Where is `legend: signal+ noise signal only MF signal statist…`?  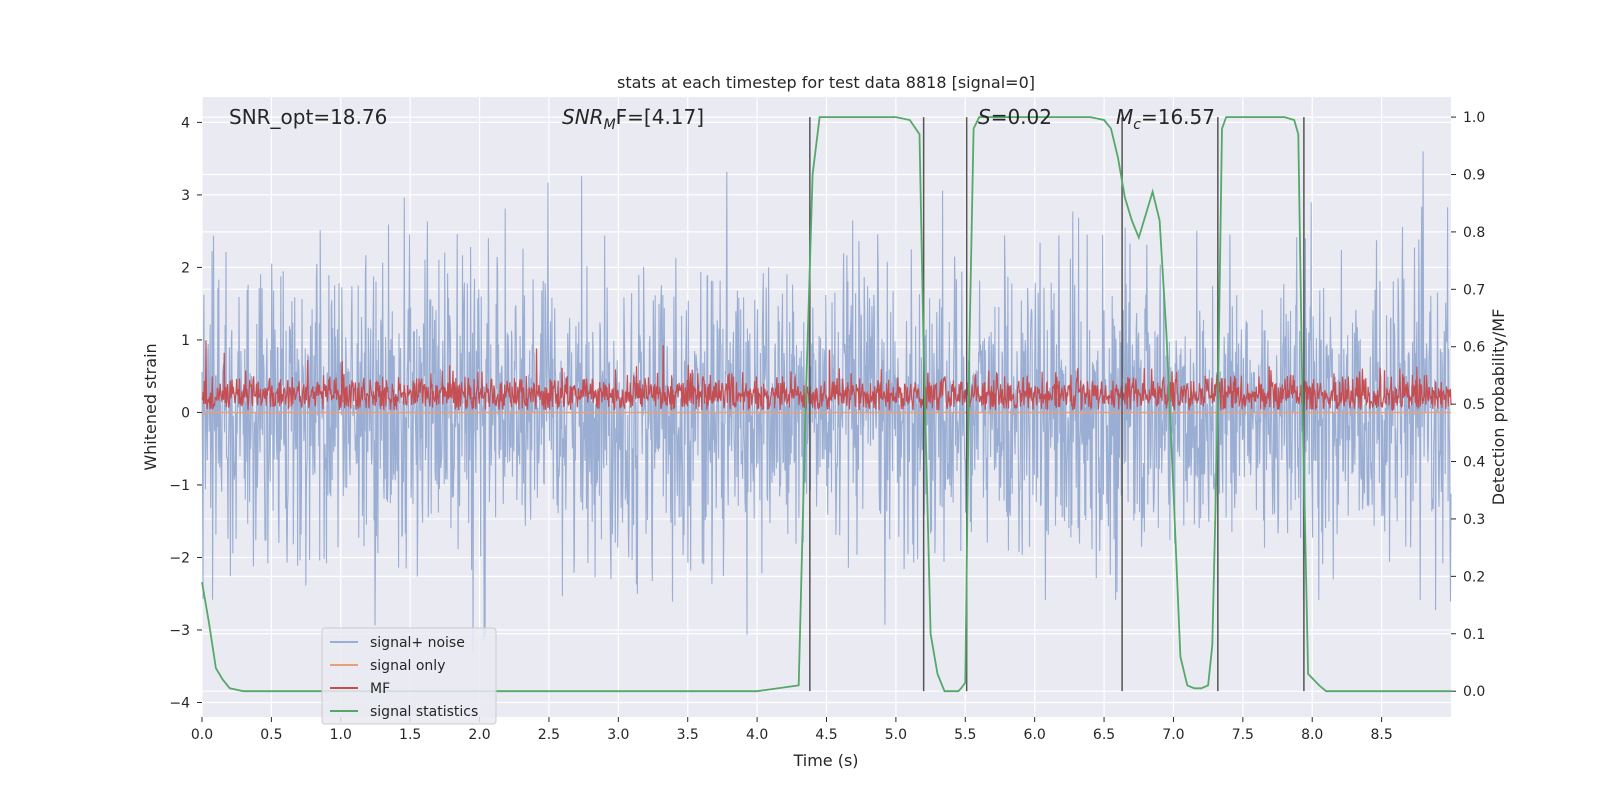 legend: signal+ noise signal only MF signal statist… is located at coordinates (409, 676).